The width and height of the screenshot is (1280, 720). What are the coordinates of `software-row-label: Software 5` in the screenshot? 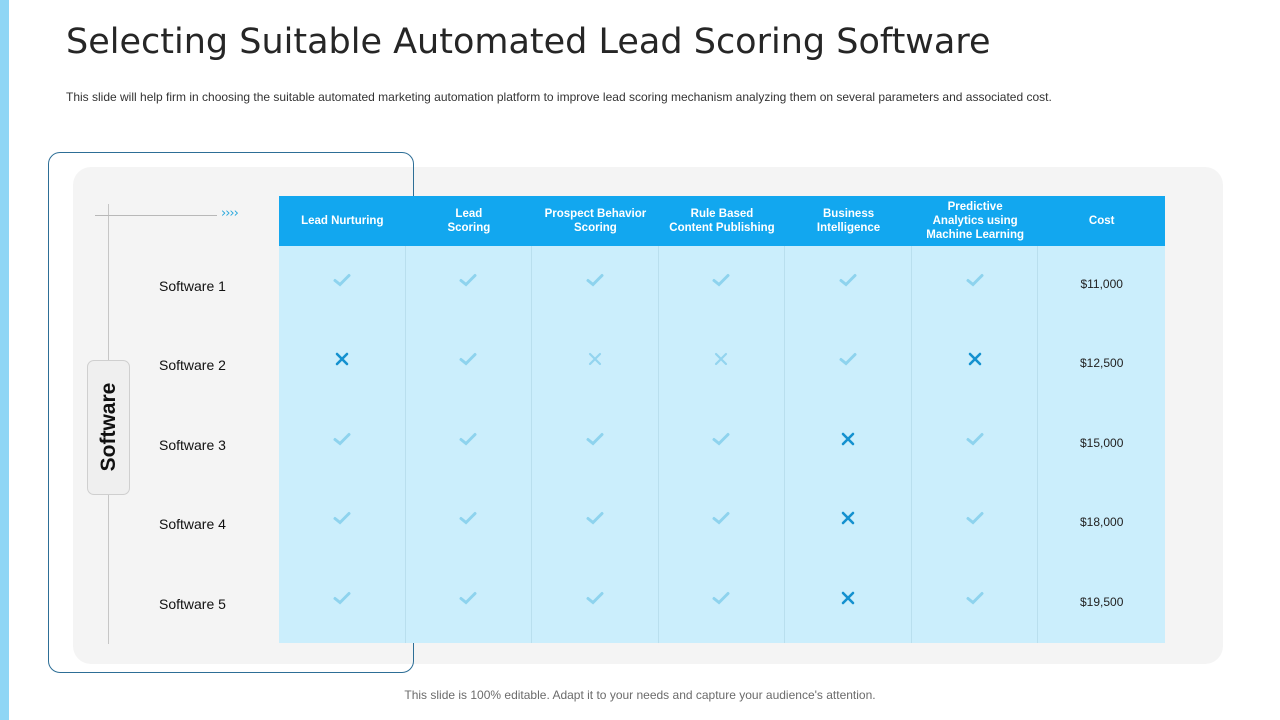 It's located at (192, 603).